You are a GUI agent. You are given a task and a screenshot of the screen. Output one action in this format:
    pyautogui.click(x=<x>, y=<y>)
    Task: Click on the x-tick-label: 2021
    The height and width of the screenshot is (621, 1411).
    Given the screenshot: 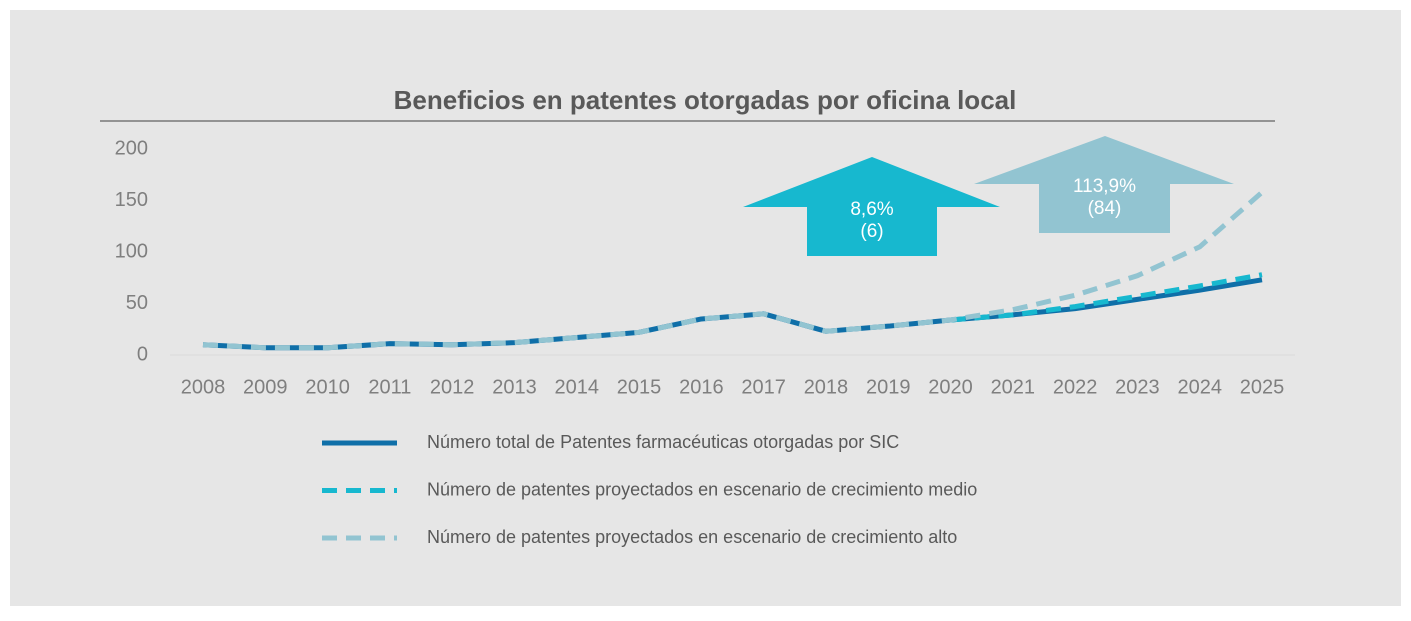 What is the action you would take?
    pyautogui.click(x=1013, y=387)
    